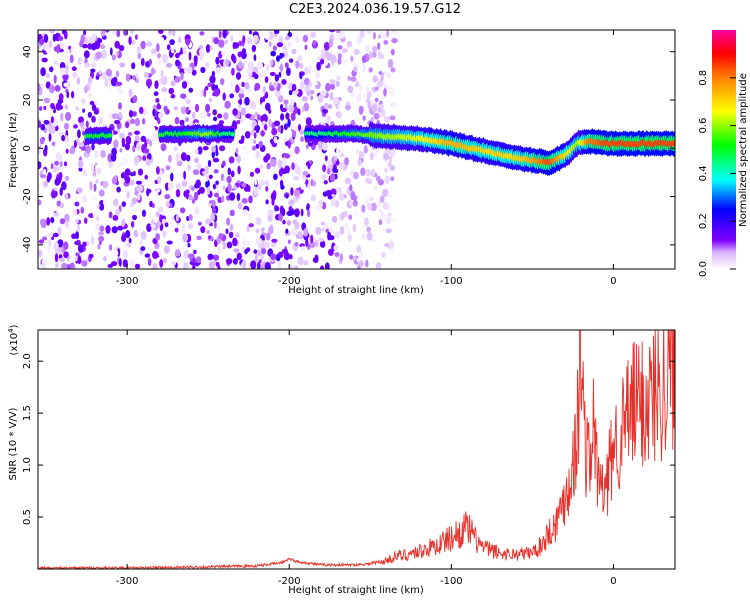 This screenshot has height=600, width=750. What do you see at coordinates (289, 581) in the screenshot?
I see `snr-x-tick-label: -200` at bounding box center [289, 581].